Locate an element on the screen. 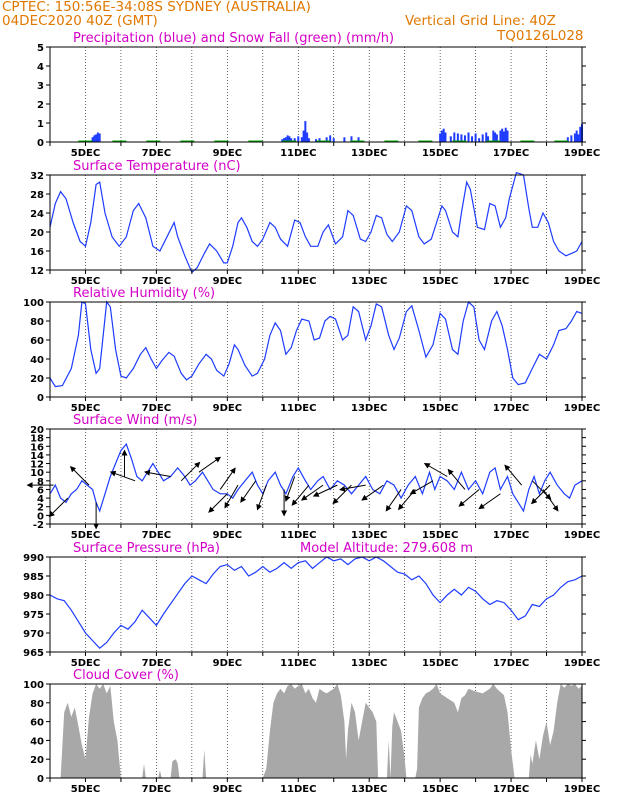 Image resolution: width=618 pixels, height=800 pixels. y-tick-label: 18 is located at coordinates (37, 439).